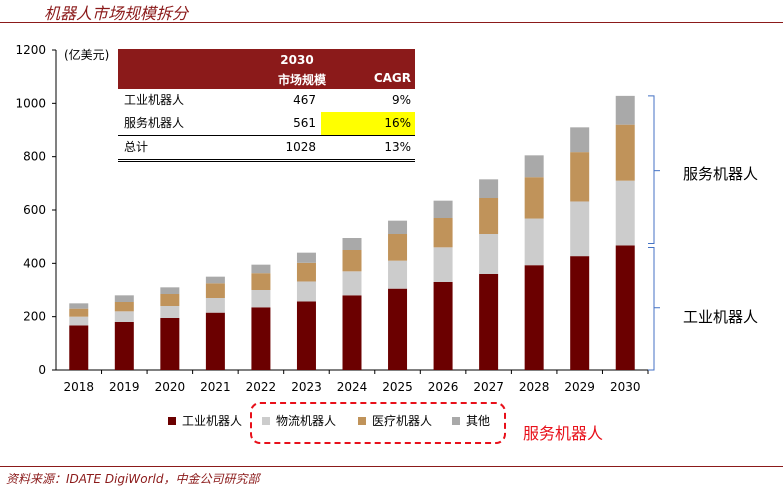 The width and height of the screenshot is (783, 489). Describe the element at coordinates (297, 60) in the screenshot. I see `inset-header-year: 2030` at that location.